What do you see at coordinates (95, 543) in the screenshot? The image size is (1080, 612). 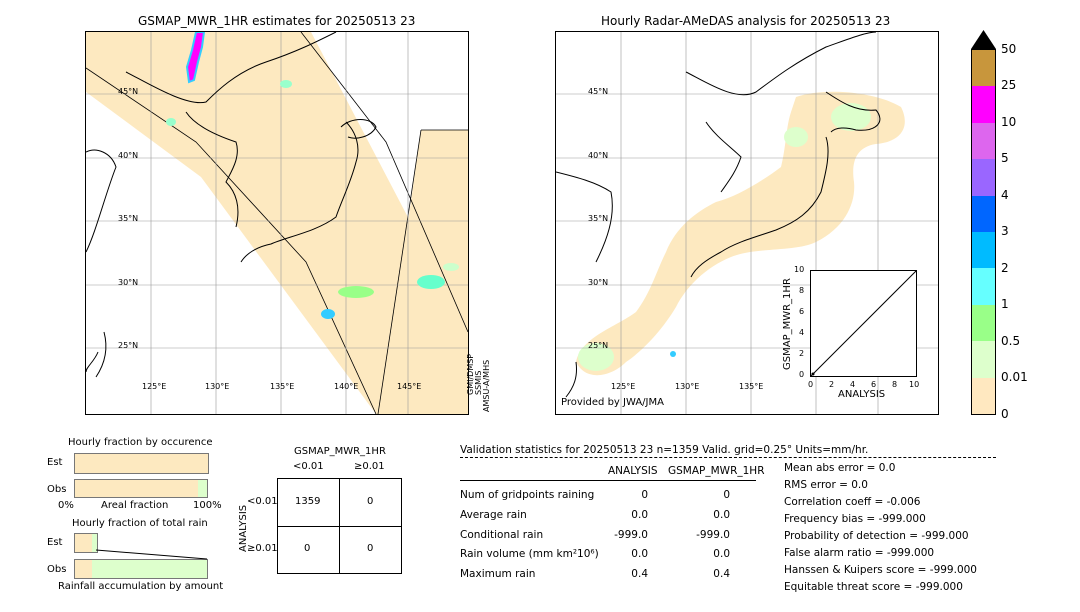 I see `hist-bar-est-total-green` at bounding box center [95, 543].